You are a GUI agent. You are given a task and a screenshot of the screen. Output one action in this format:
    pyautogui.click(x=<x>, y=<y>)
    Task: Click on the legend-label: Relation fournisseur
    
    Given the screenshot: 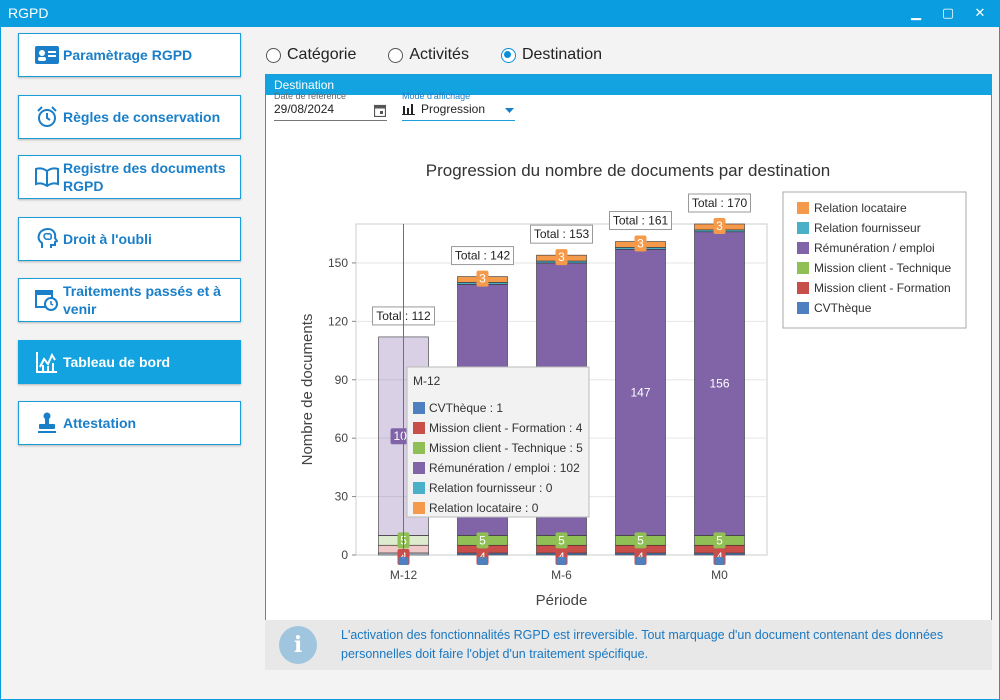 What is the action you would take?
    pyautogui.click(x=867, y=228)
    